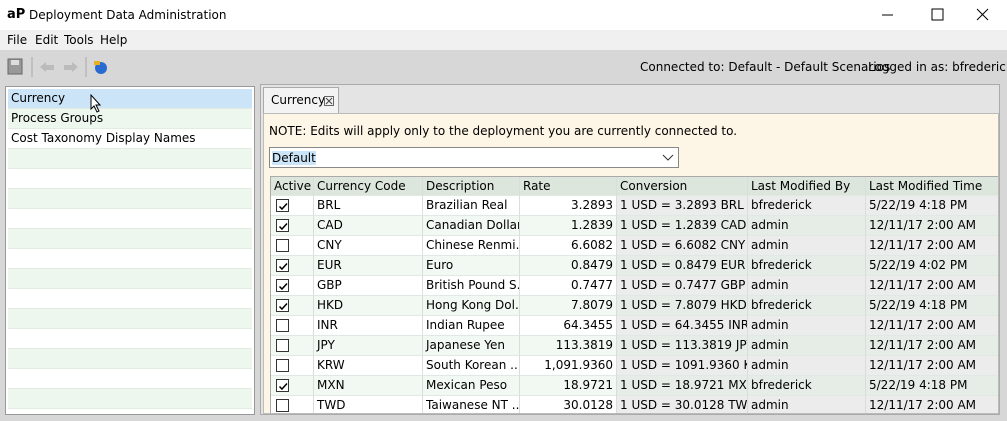  Describe the element at coordinates (292, 186) in the screenshot. I see `column-header: Active` at that location.